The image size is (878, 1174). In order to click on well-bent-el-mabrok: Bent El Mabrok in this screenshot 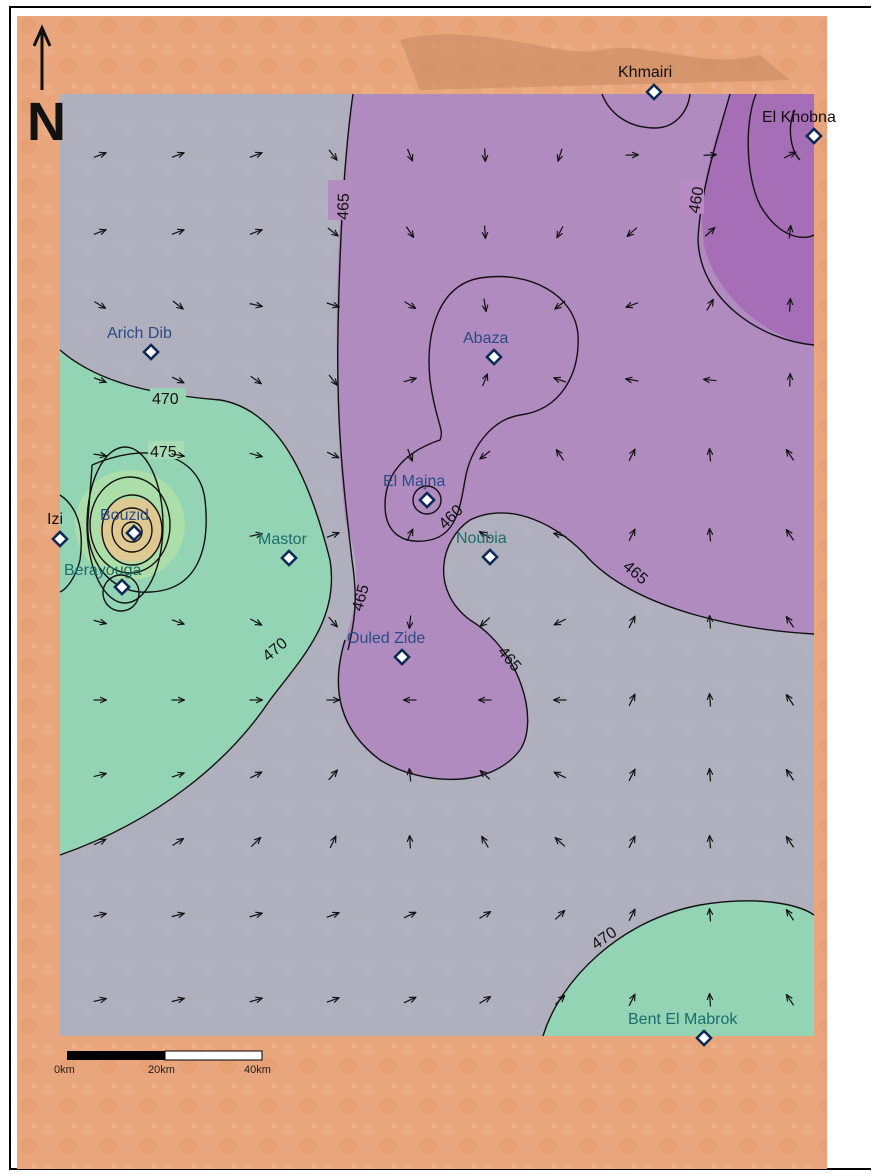, I will do `click(683, 1029)`.